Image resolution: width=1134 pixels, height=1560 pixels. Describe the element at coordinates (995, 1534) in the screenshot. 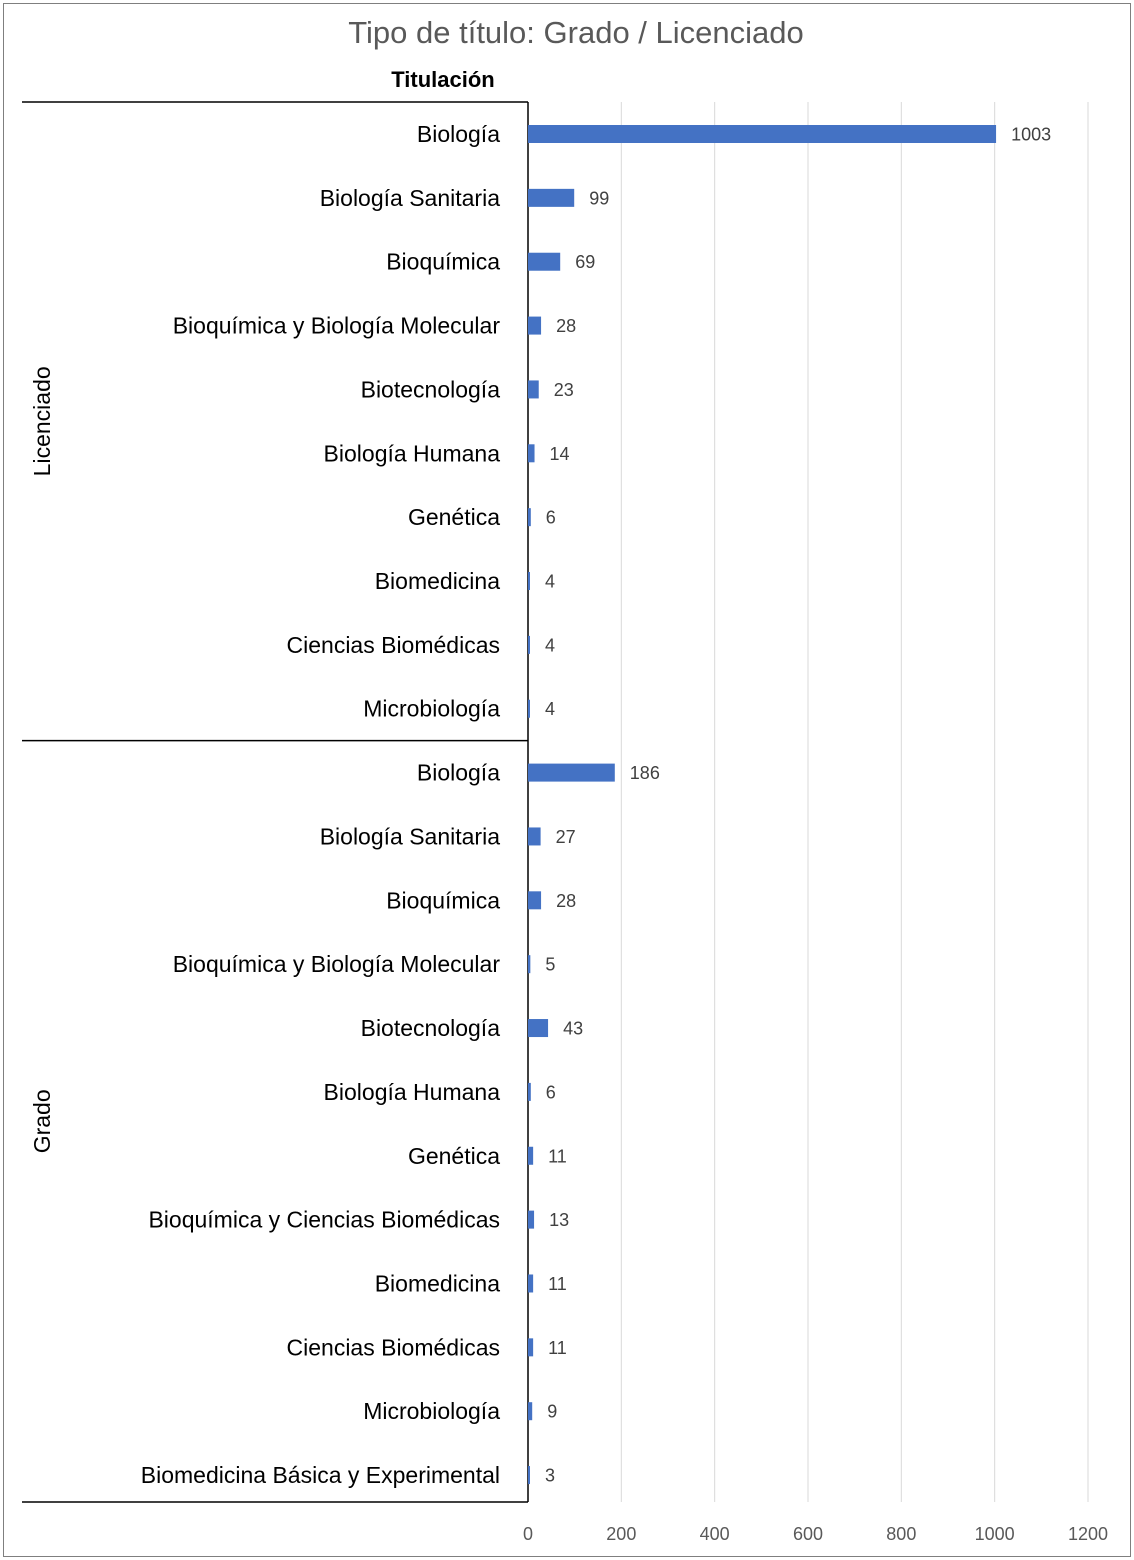

I see `x-tick-label: 1000` at that location.